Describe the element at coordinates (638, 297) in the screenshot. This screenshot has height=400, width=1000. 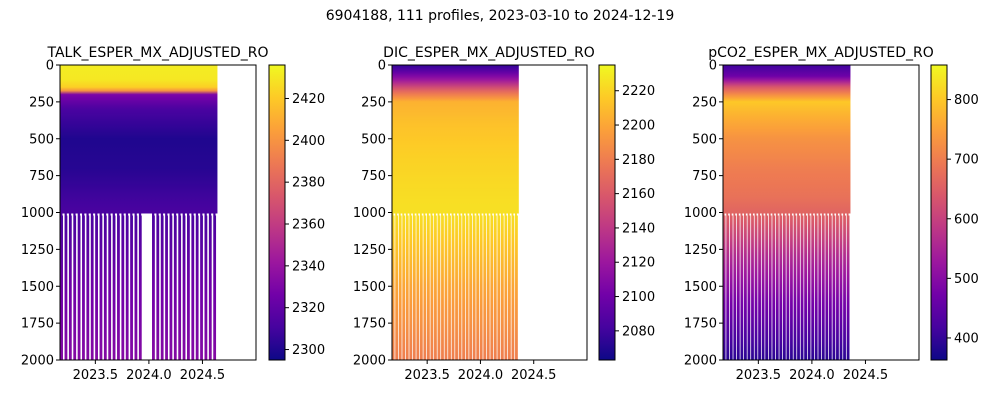
I see `colorbar-tick-label: 2100` at that location.